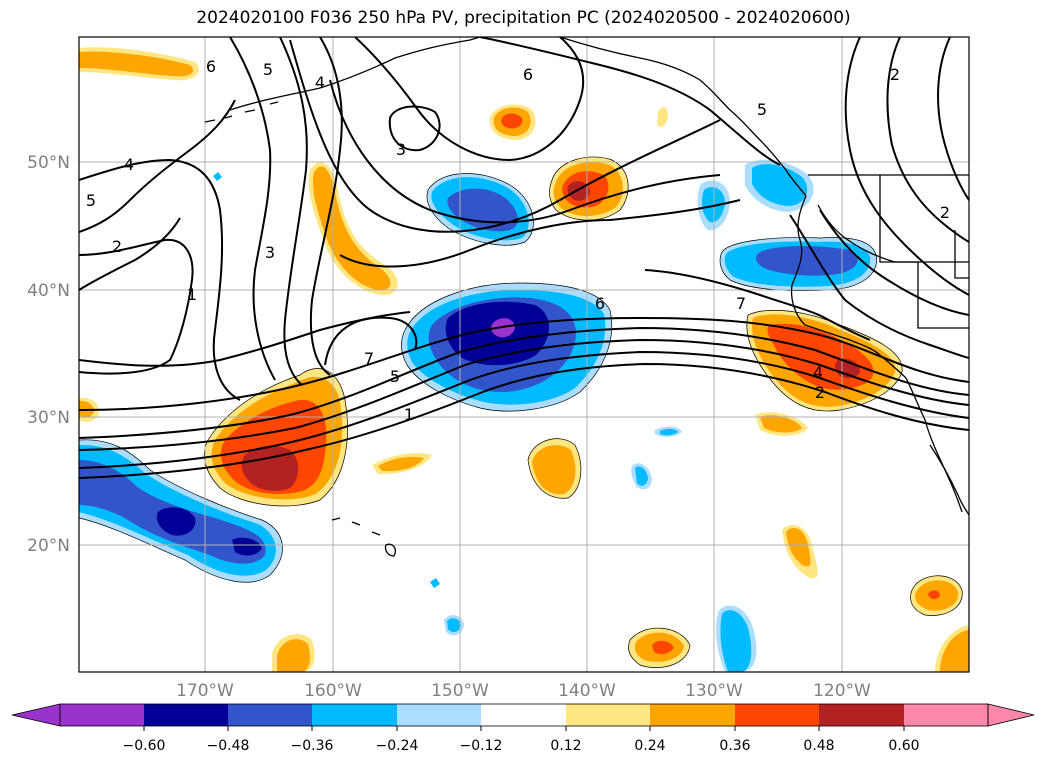 The width and height of the screenshot is (1047, 765). Describe the element at coordinates (528, 74) in the screenshot. I see `contour-label: 6` at that location.